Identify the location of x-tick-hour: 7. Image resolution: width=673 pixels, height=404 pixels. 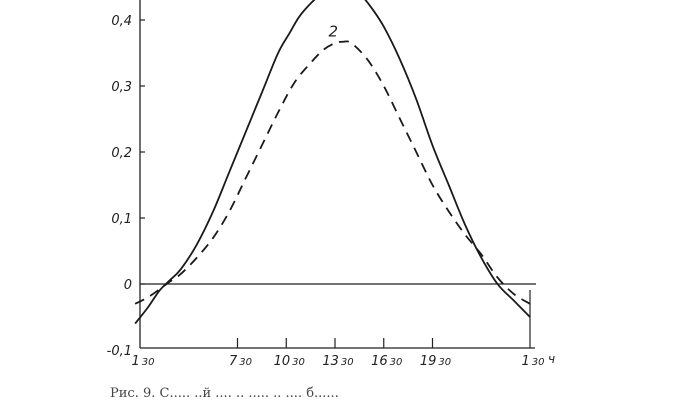
(233, 361).